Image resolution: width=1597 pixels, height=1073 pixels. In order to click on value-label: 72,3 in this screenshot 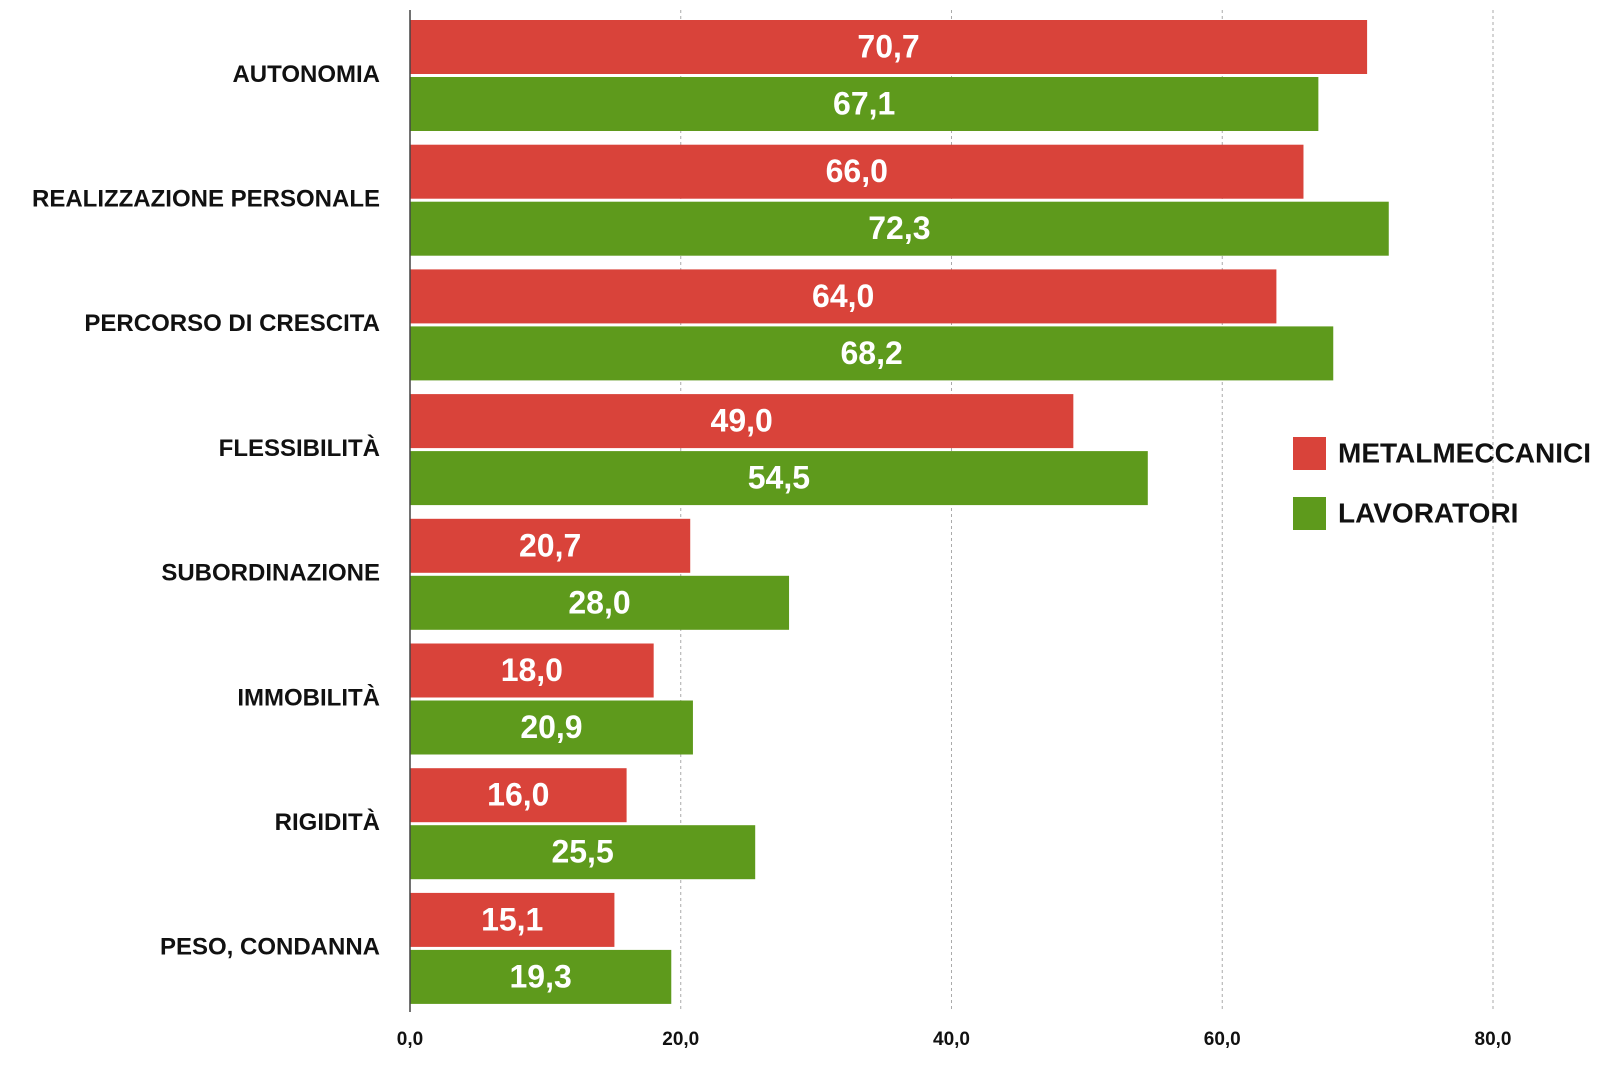, I will do `click(899, 228)`.